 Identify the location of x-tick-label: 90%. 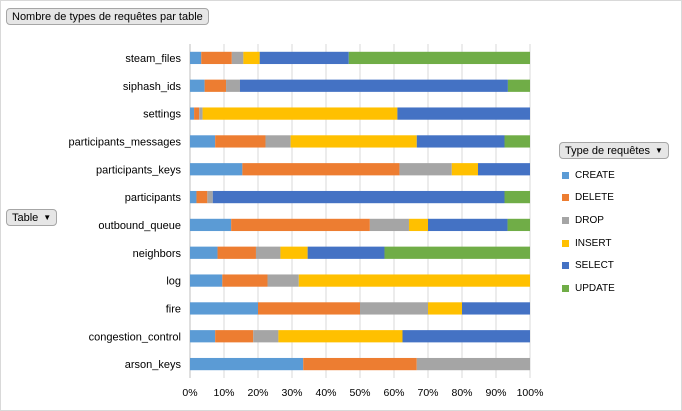
(495, 393).